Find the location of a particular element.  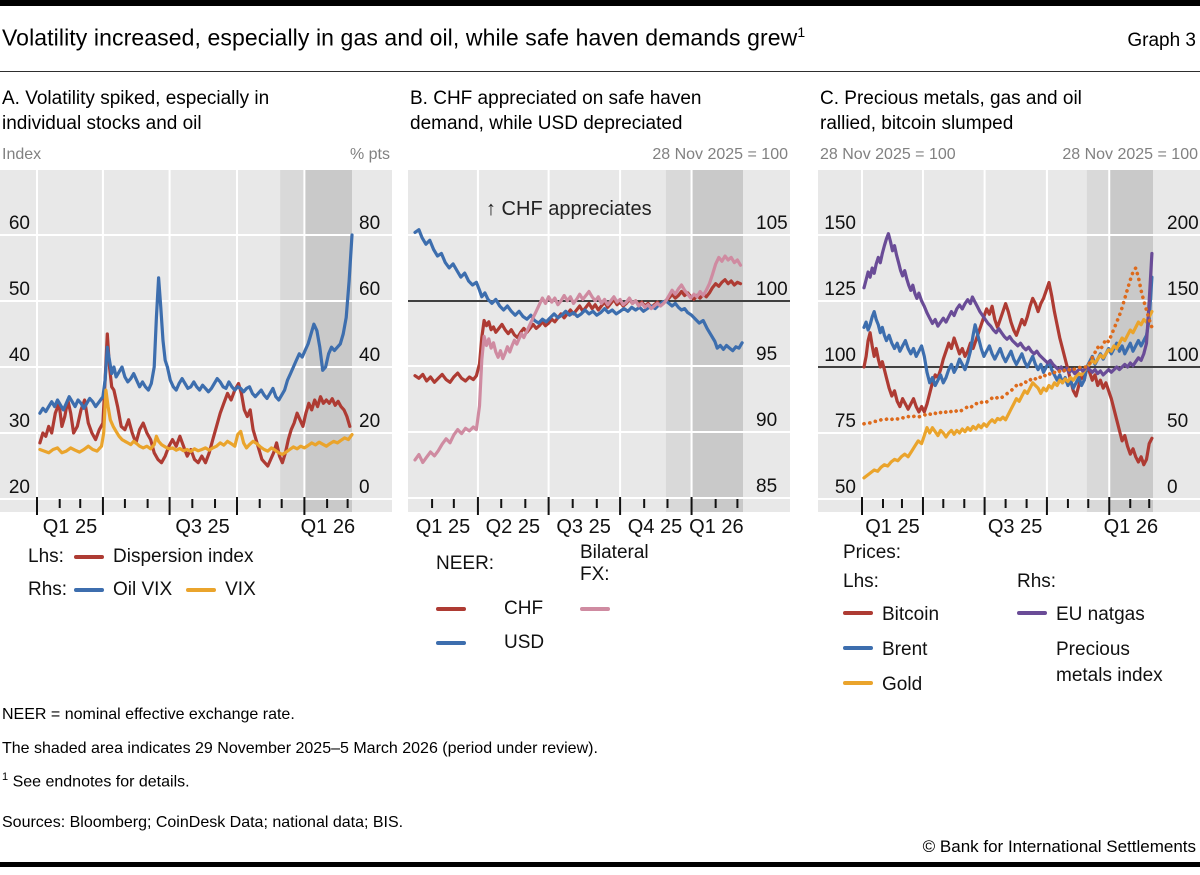

chart-annotation: ↑ CHF appreciates is located at coordinates (569, 209).